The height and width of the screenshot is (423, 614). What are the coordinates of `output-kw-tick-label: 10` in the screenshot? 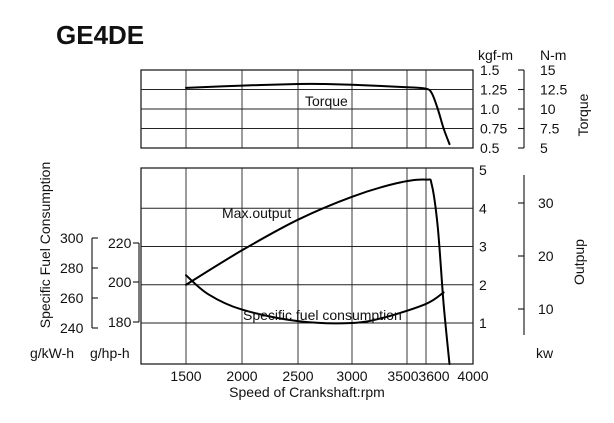 It's located at (546, 309).